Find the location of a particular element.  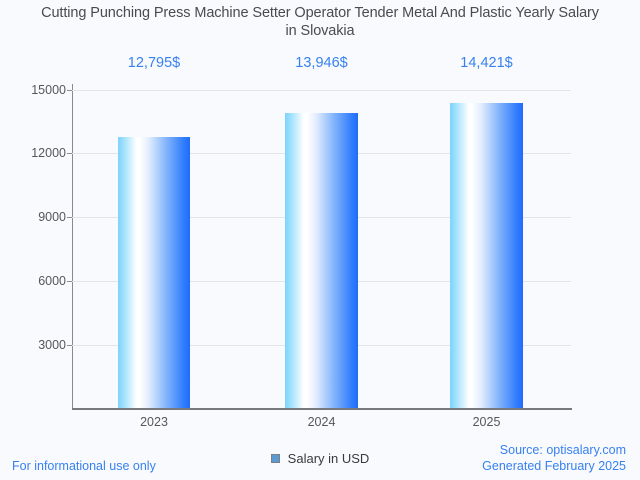

legend-item-label: Salary in USD is located at coordinates (328, 458).